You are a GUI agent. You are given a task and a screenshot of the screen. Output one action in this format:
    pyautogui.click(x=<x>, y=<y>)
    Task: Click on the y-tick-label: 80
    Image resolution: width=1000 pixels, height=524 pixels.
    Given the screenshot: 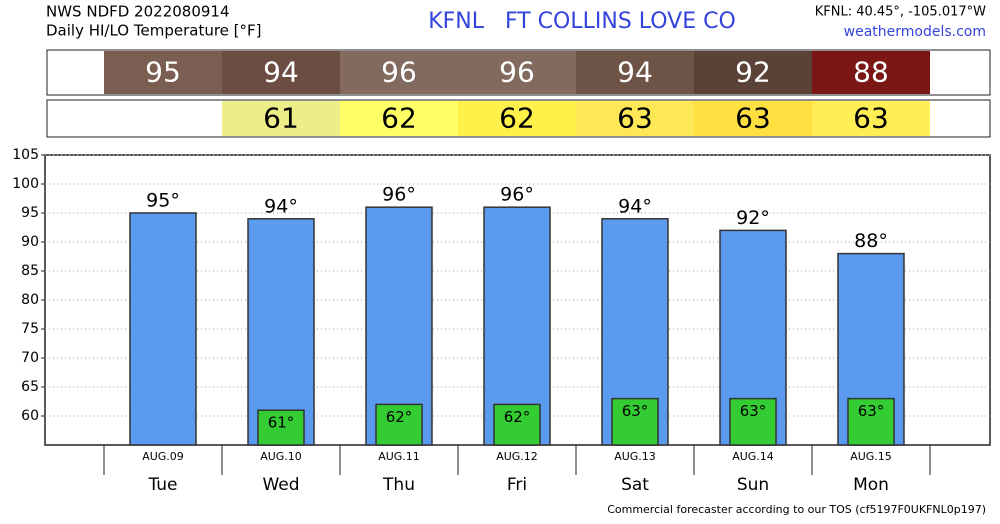 What is the action you would take?
    pyautogui.click(x=30, y=300)
    